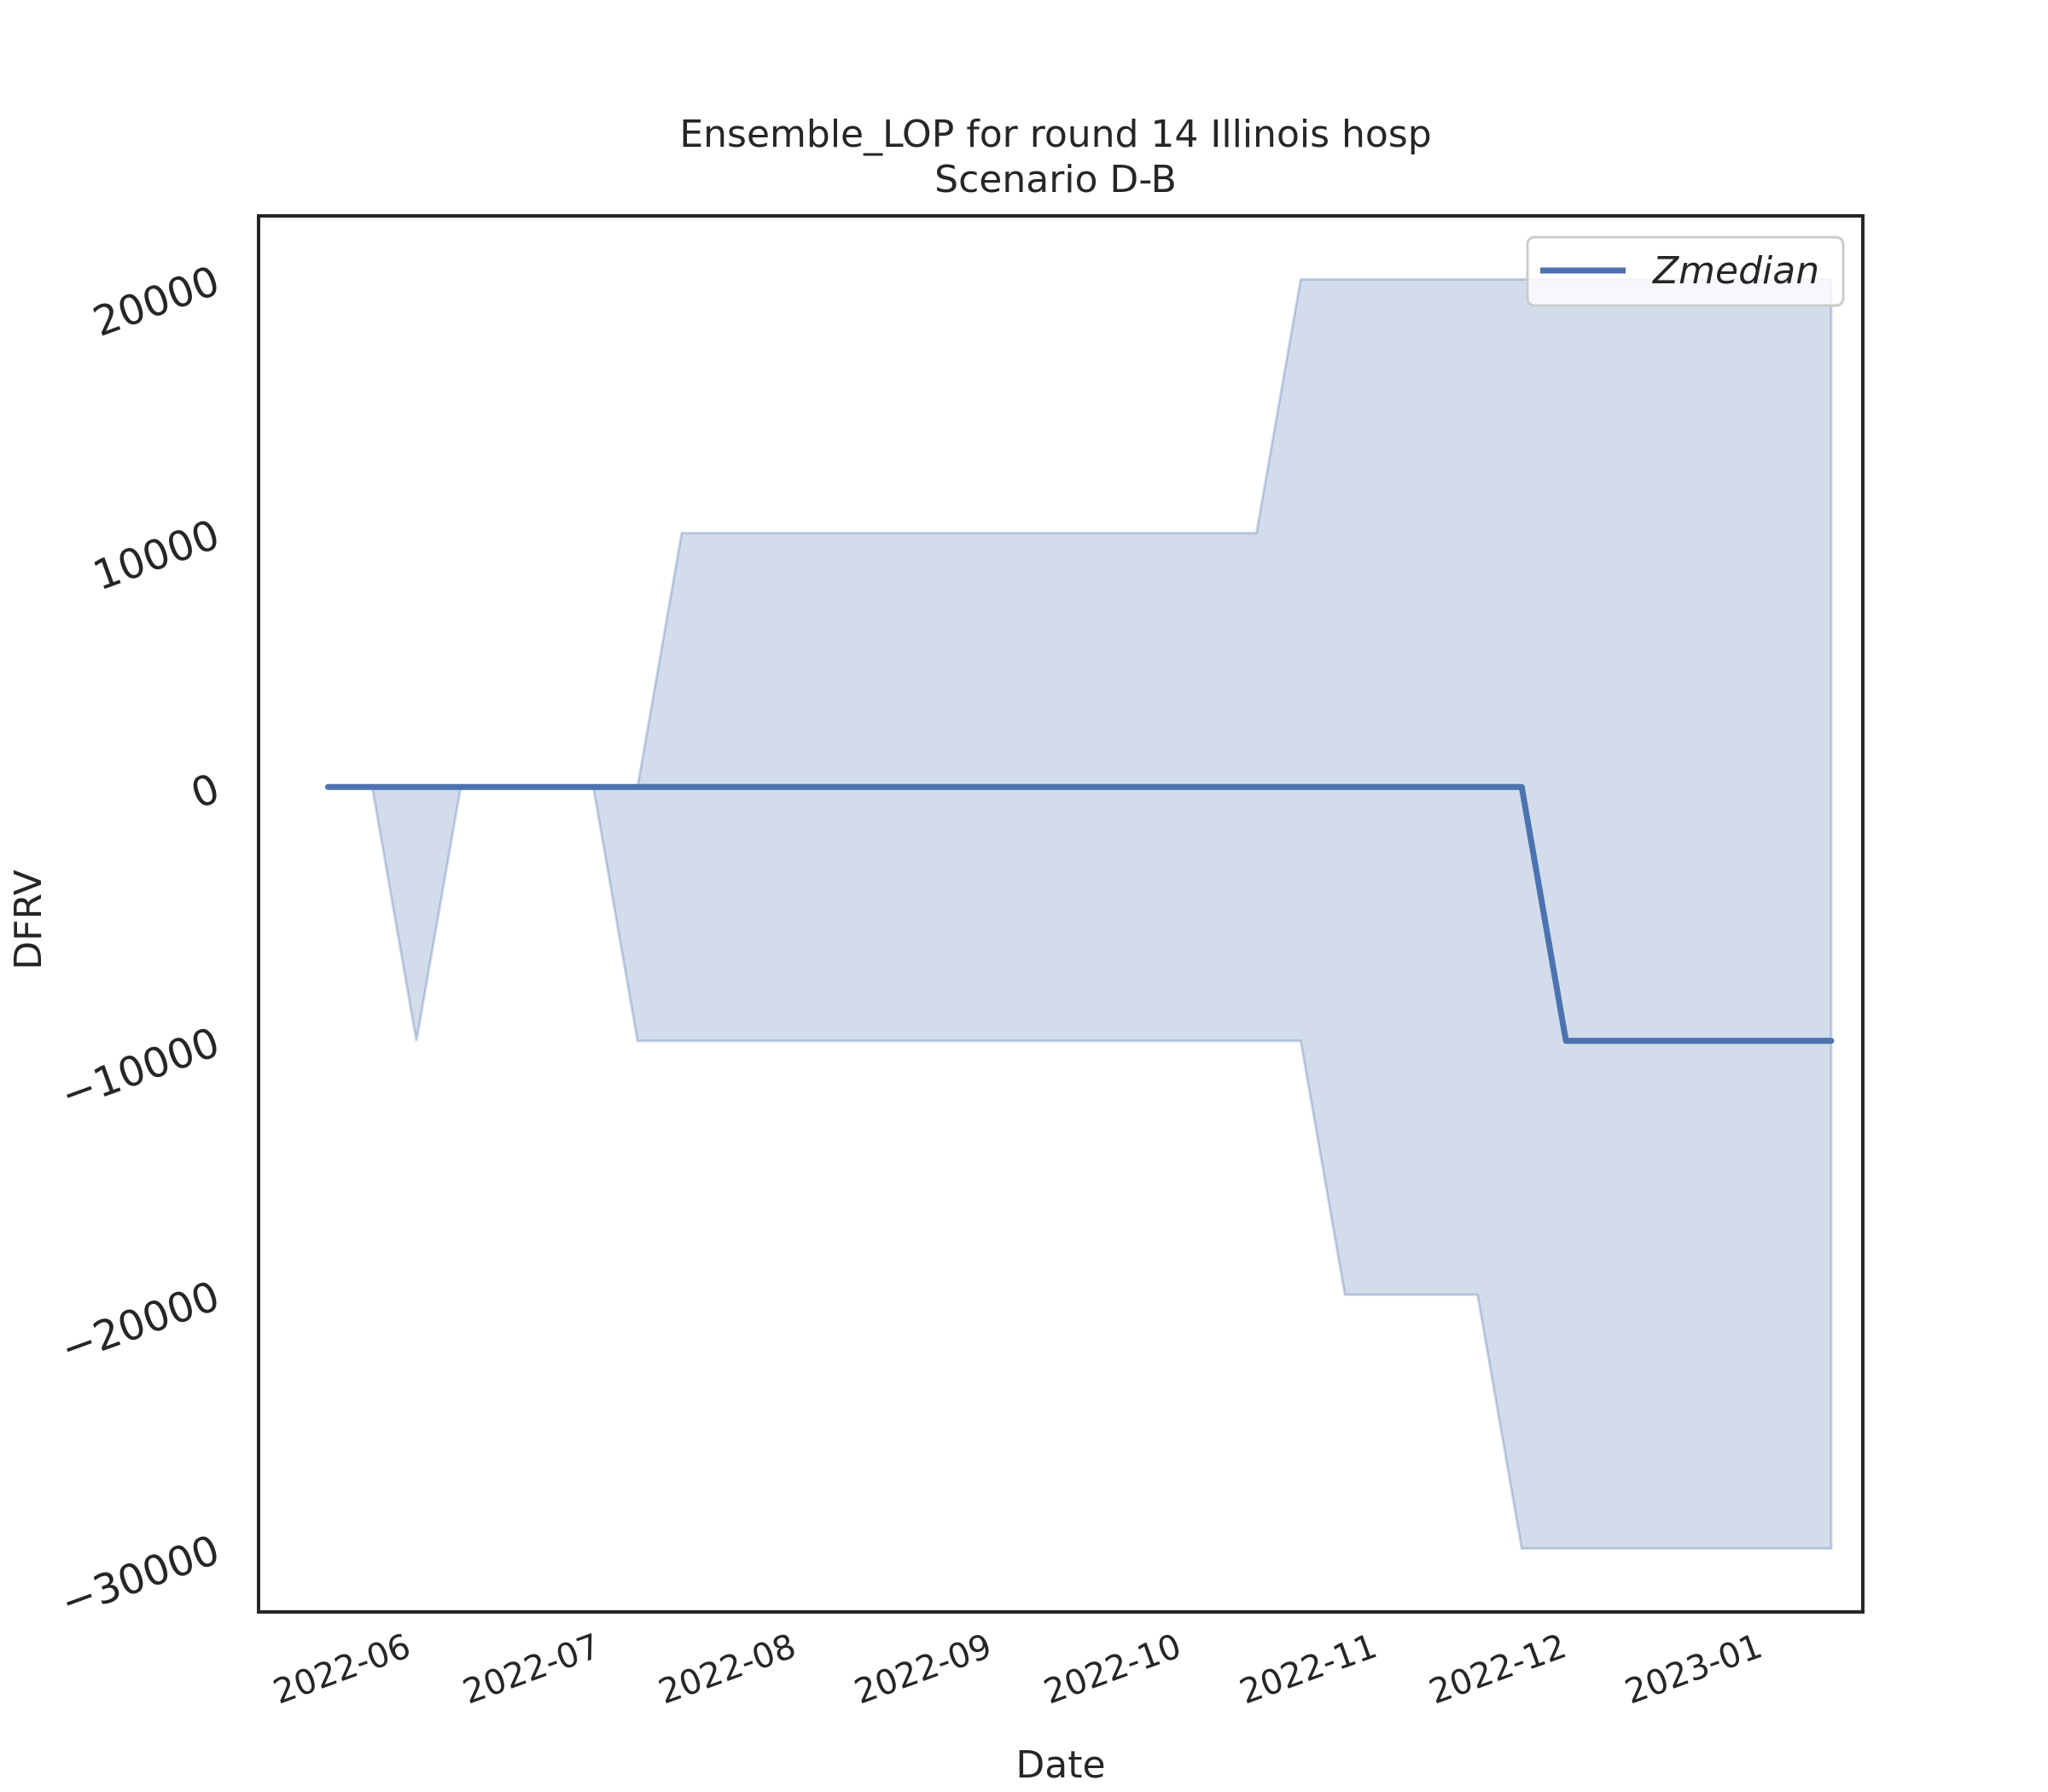  Describe the element at coordinates (1308, 1669) in the screenshot. I see `x-tick-label: 2022-11` at that location.